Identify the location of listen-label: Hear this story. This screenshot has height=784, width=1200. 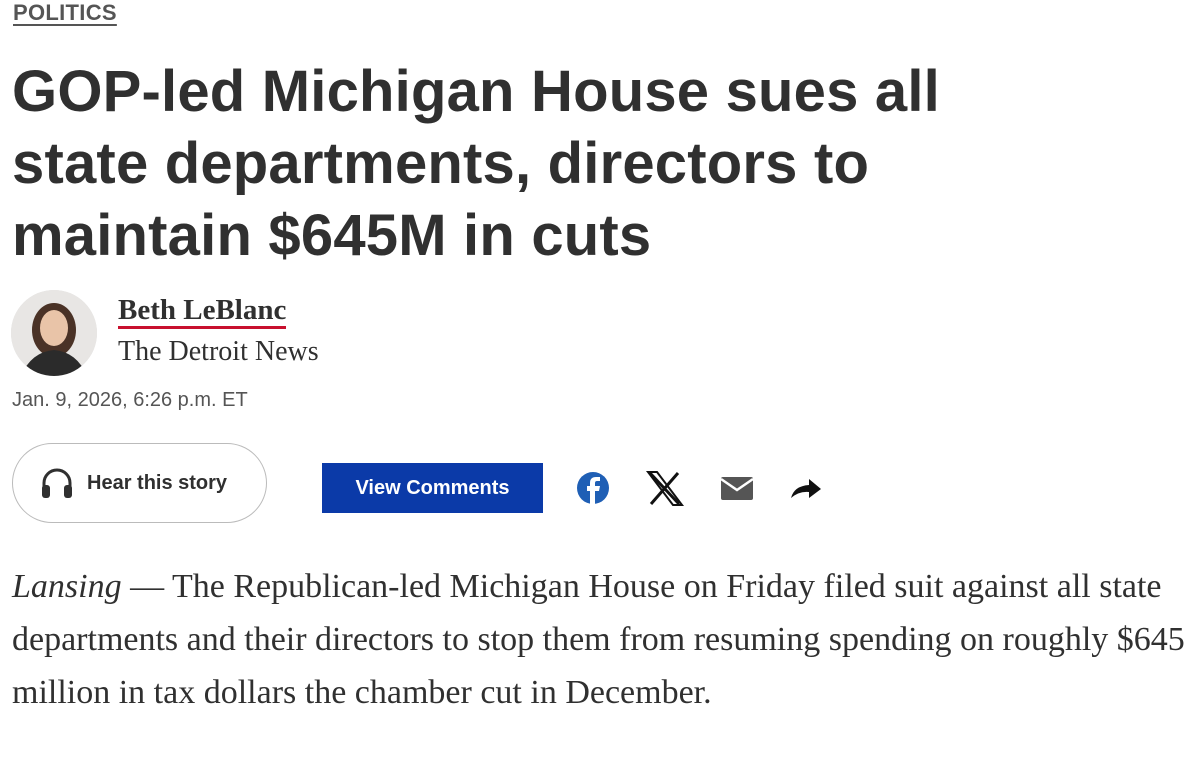
(157, 482).